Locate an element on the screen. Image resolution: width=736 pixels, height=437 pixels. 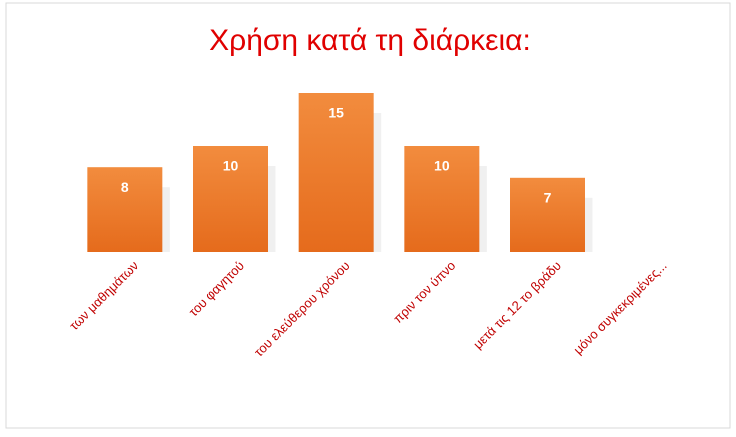
data-label: 7 is located at coordinates (548, 198).